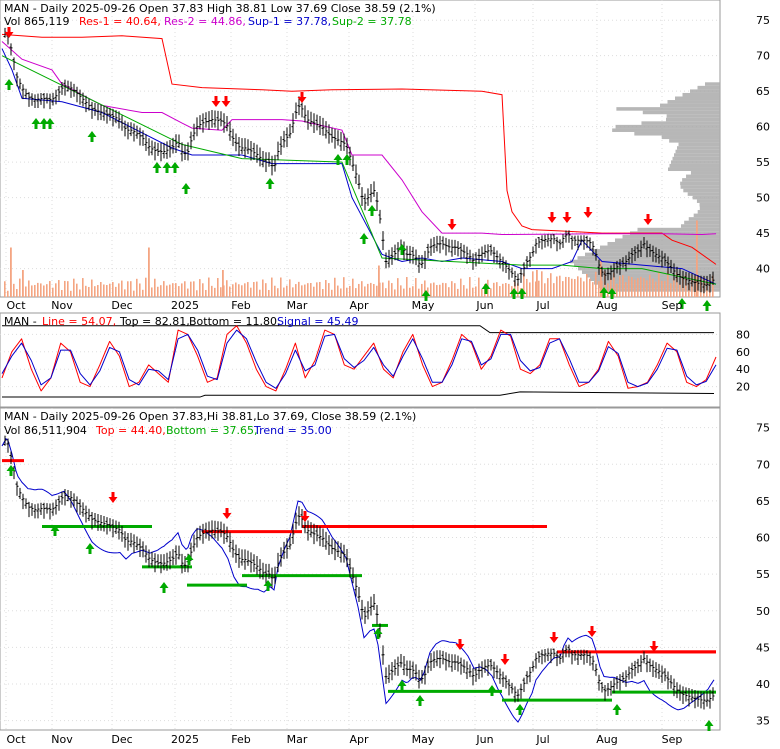 This screenshot has height=749, width=780. What do you see at coordinates (292, 430) in the screenshot?
I see `panel3-trend-text: Trend = 35.00` at bounding box center [292, 430].